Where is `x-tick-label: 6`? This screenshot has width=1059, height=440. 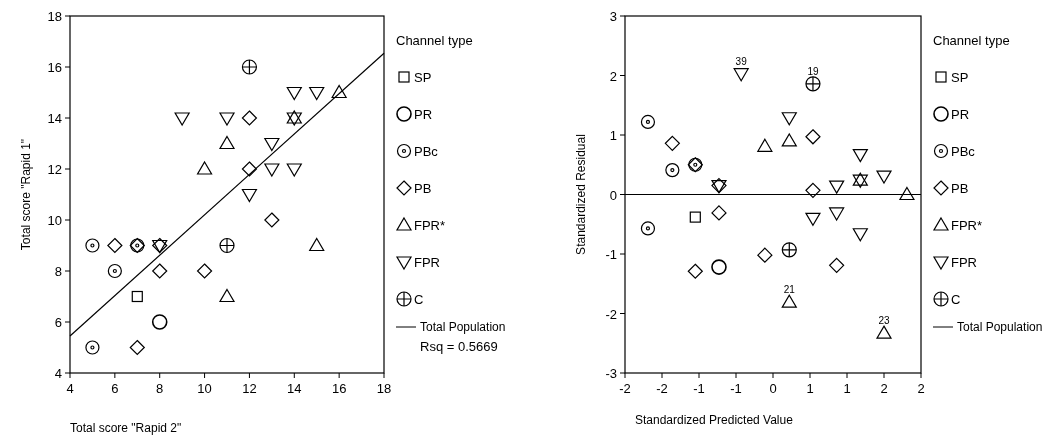
x-tick-label: 6 is located at coordinates (115, 388).